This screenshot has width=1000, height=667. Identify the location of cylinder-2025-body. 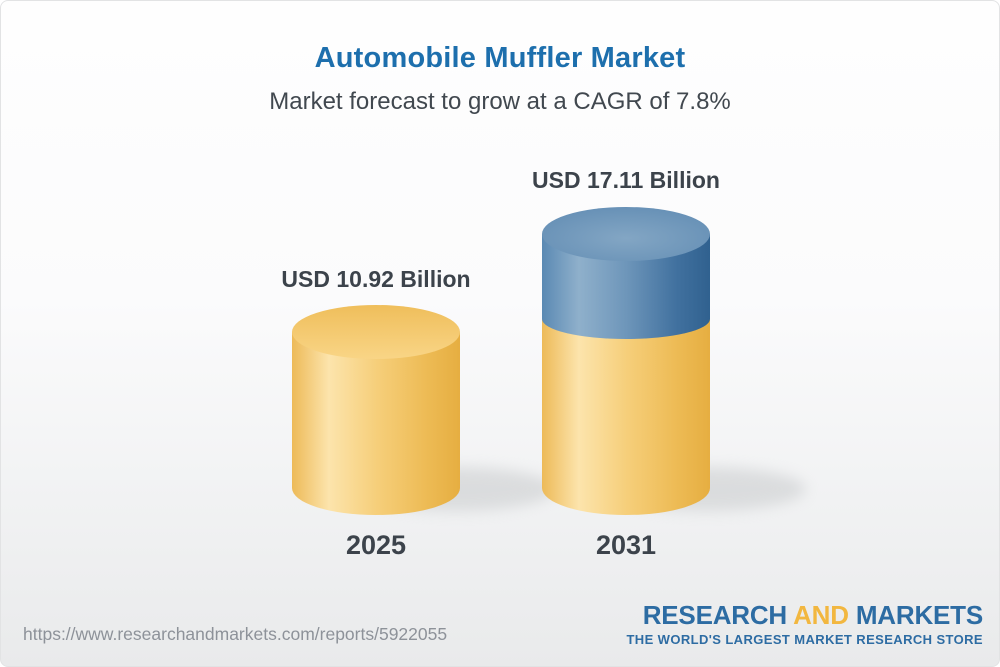
(376, 423).